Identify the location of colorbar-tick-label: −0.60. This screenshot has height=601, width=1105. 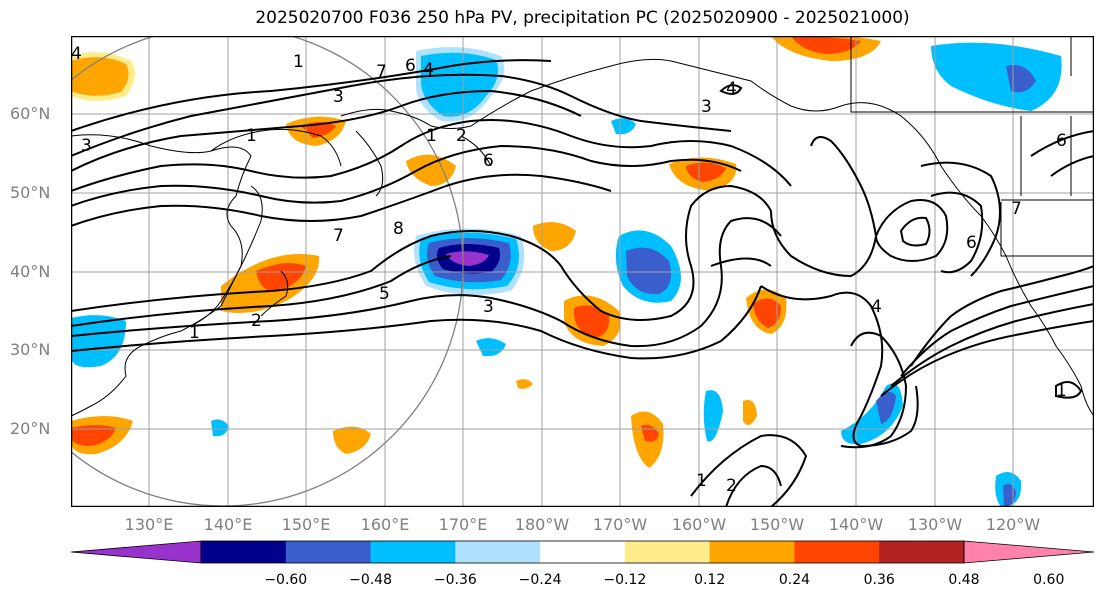
(286, 580).